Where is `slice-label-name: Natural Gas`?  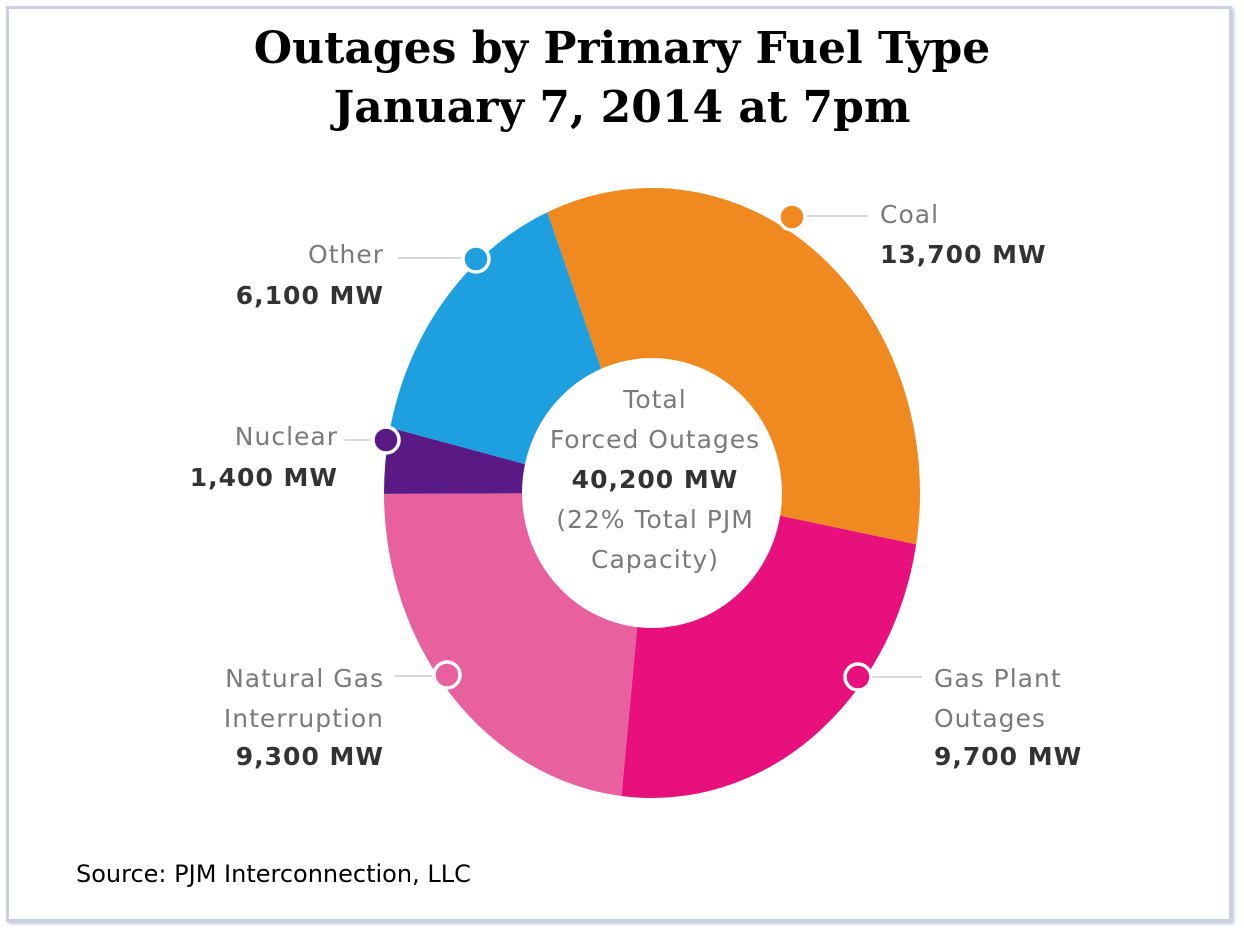
slice-label-name: Natural Gas is located at coordinates (304, 678).